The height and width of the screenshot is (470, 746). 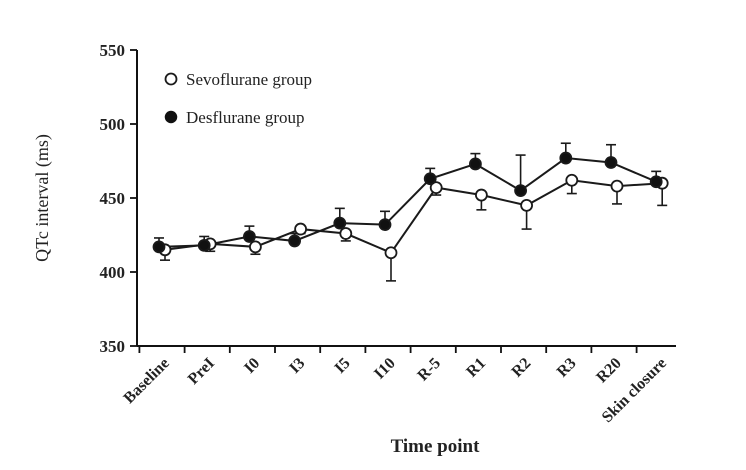 I want to click on x-tick-label: I0, so click(x=252, y=366).